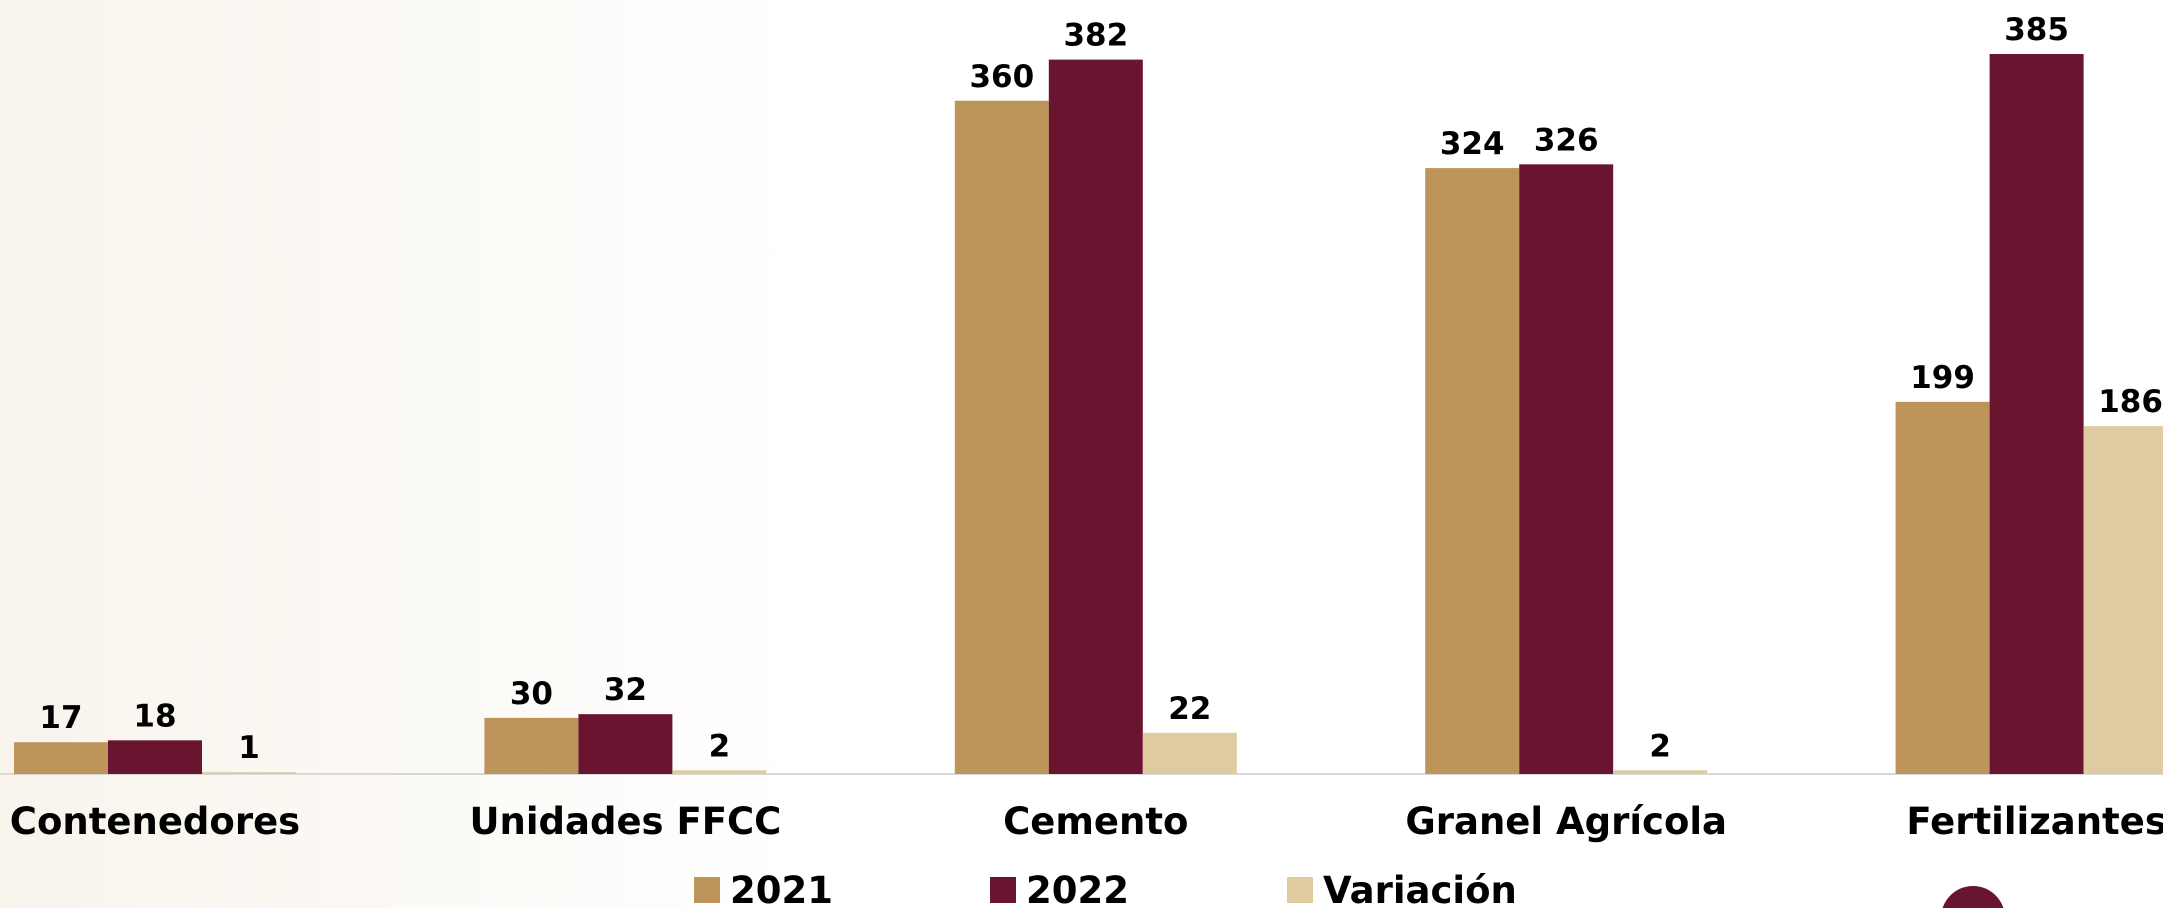  Describe the element at coordinates (625, 821) in the screenshot. I see `x-tick-label: Unidades FFCC` at that location.